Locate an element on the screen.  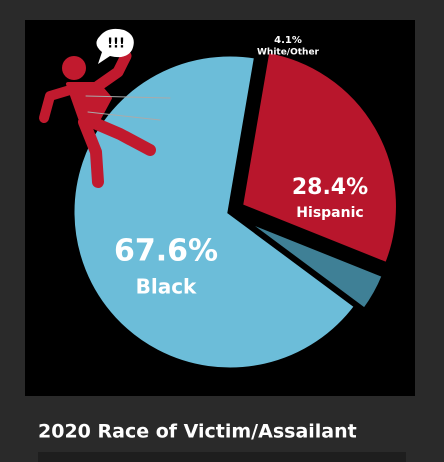
speech-bubble-text: !!! is located at coordinates (116, 44).